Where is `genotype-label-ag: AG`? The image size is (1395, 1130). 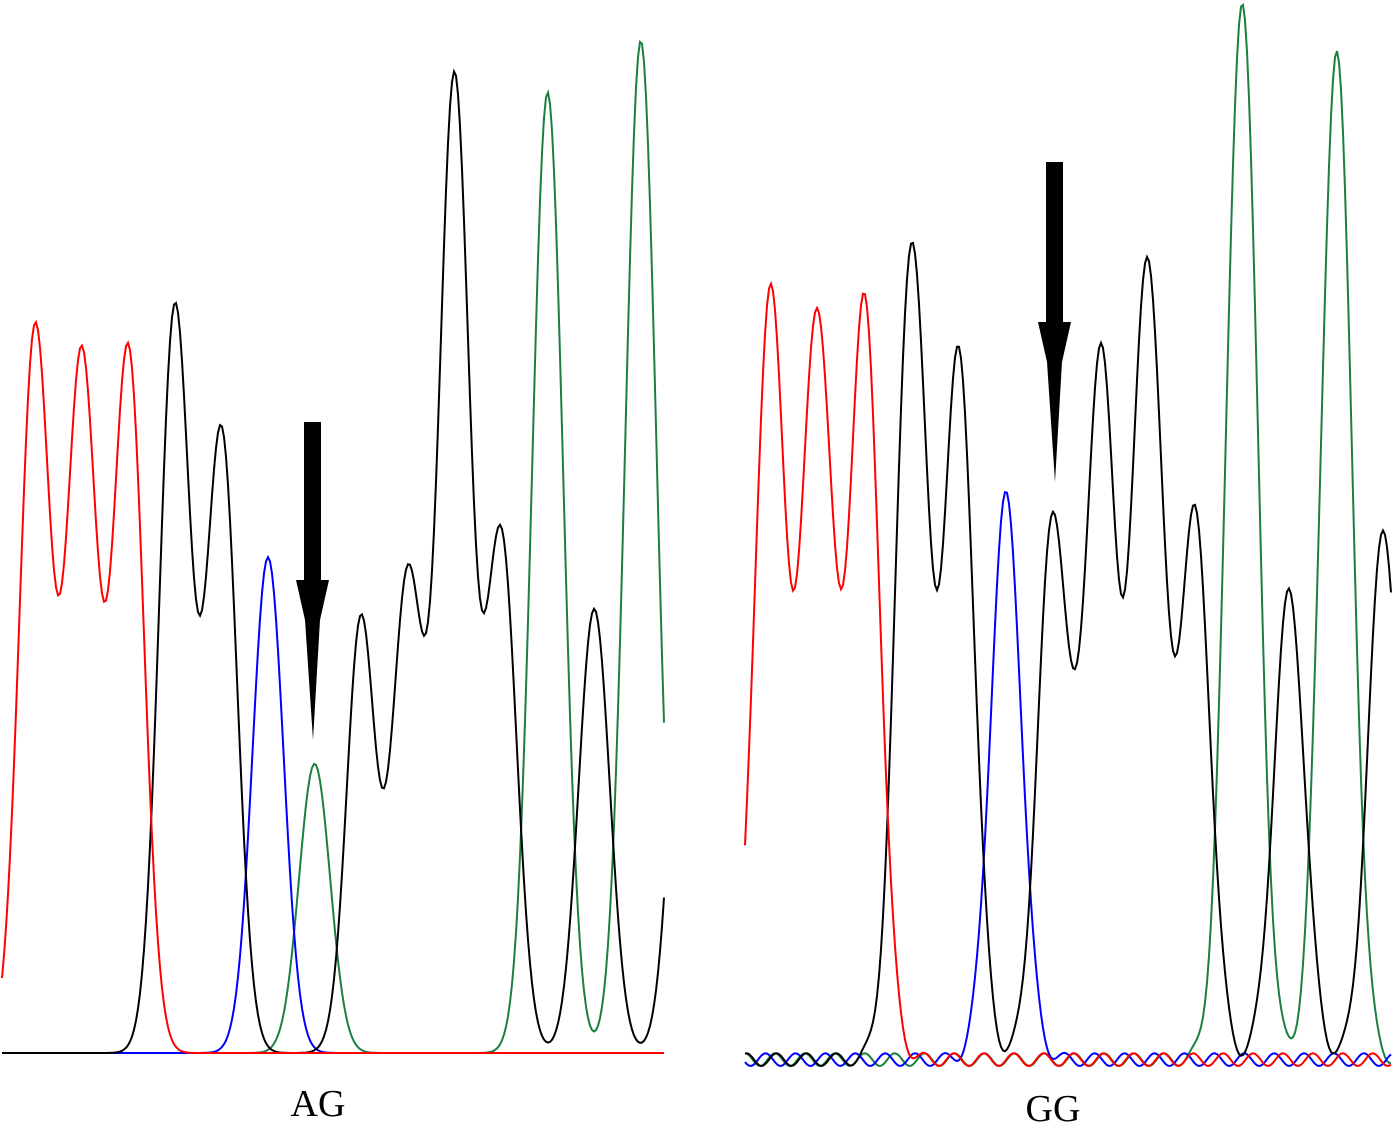
genotype-label-ag: AG is located at coordinates (318, 1104).